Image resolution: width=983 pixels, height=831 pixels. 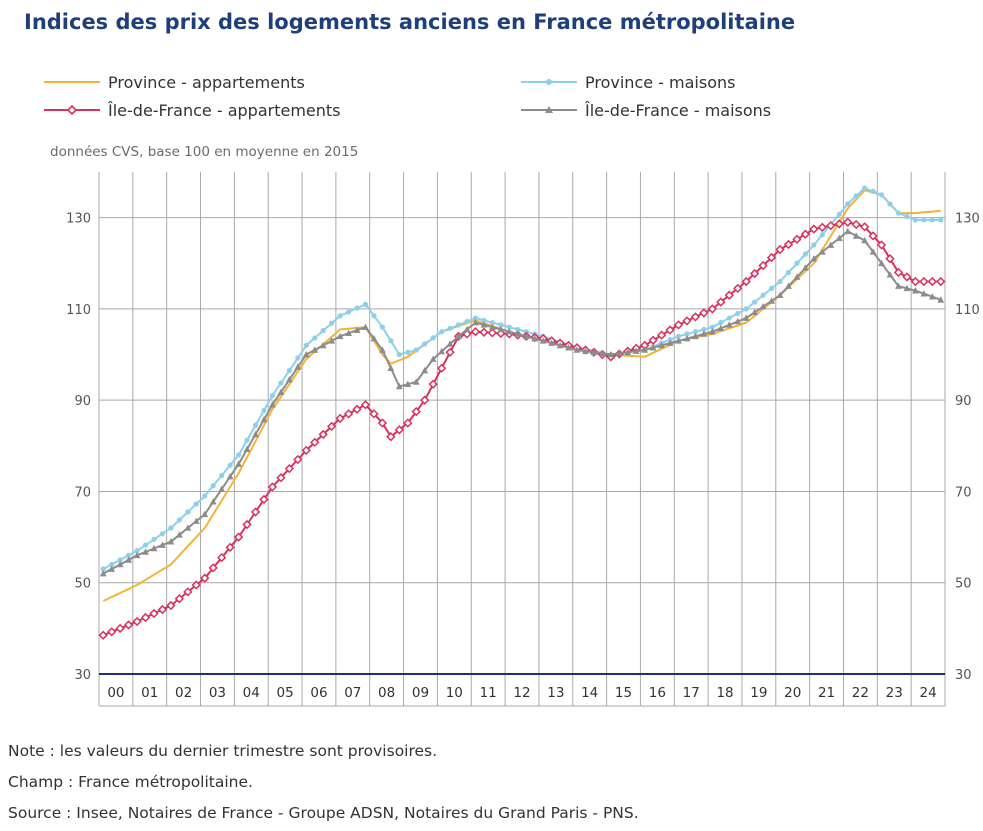 What do you see at coordinates (826, 693) in the screenshot?
I see `x-tick-label: 21` at bounding box center [826, 693].